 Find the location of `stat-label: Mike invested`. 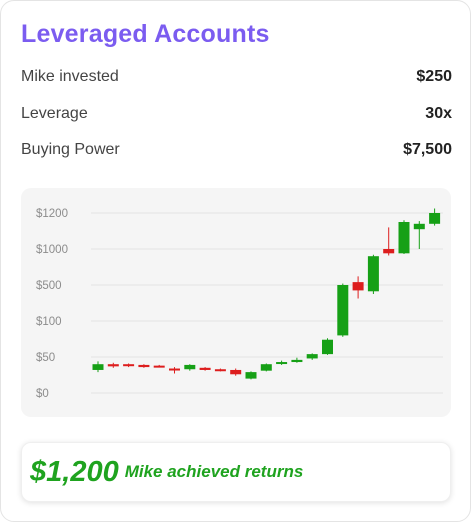

stat-label: Mike invested is located at coordinates (70, 76).